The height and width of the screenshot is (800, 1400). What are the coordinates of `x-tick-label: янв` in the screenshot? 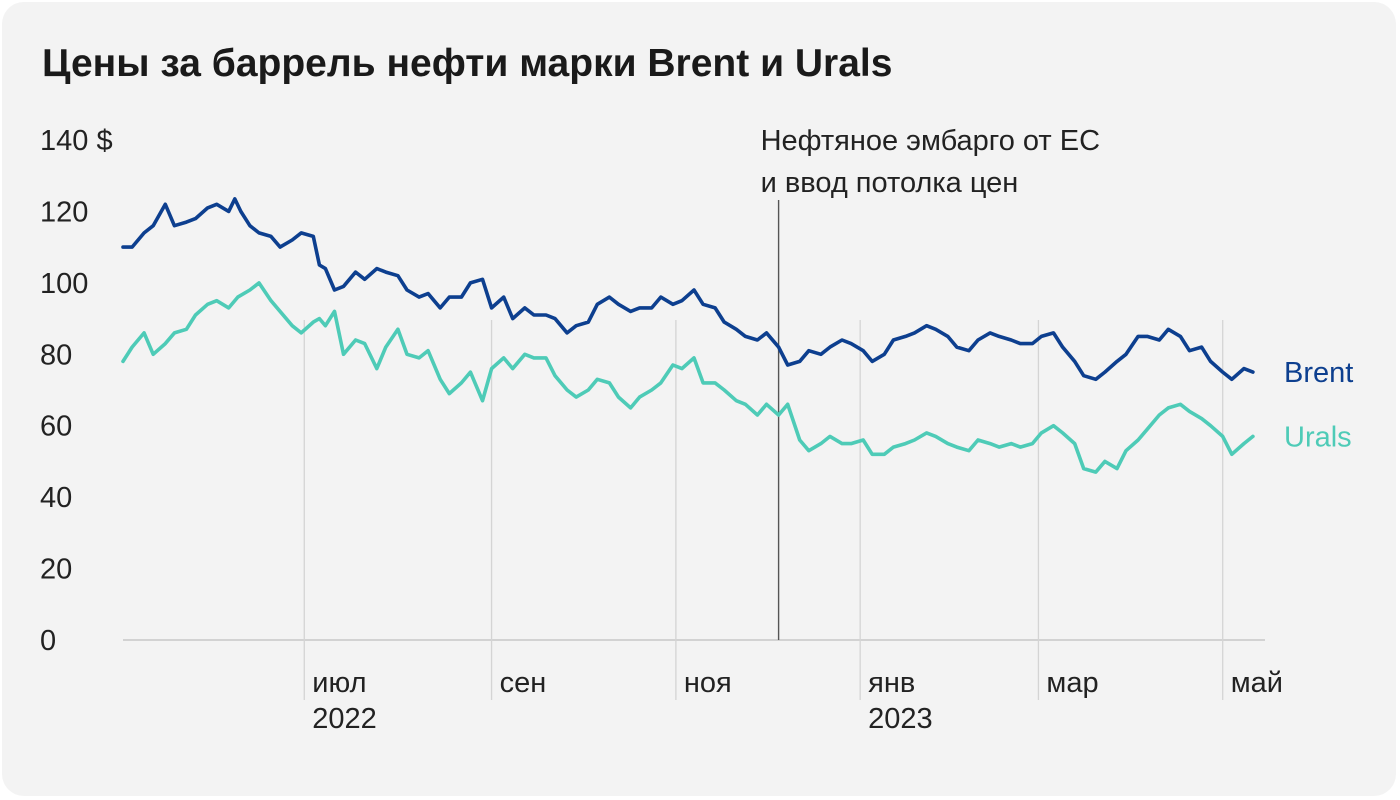 It's located at (891, 683).